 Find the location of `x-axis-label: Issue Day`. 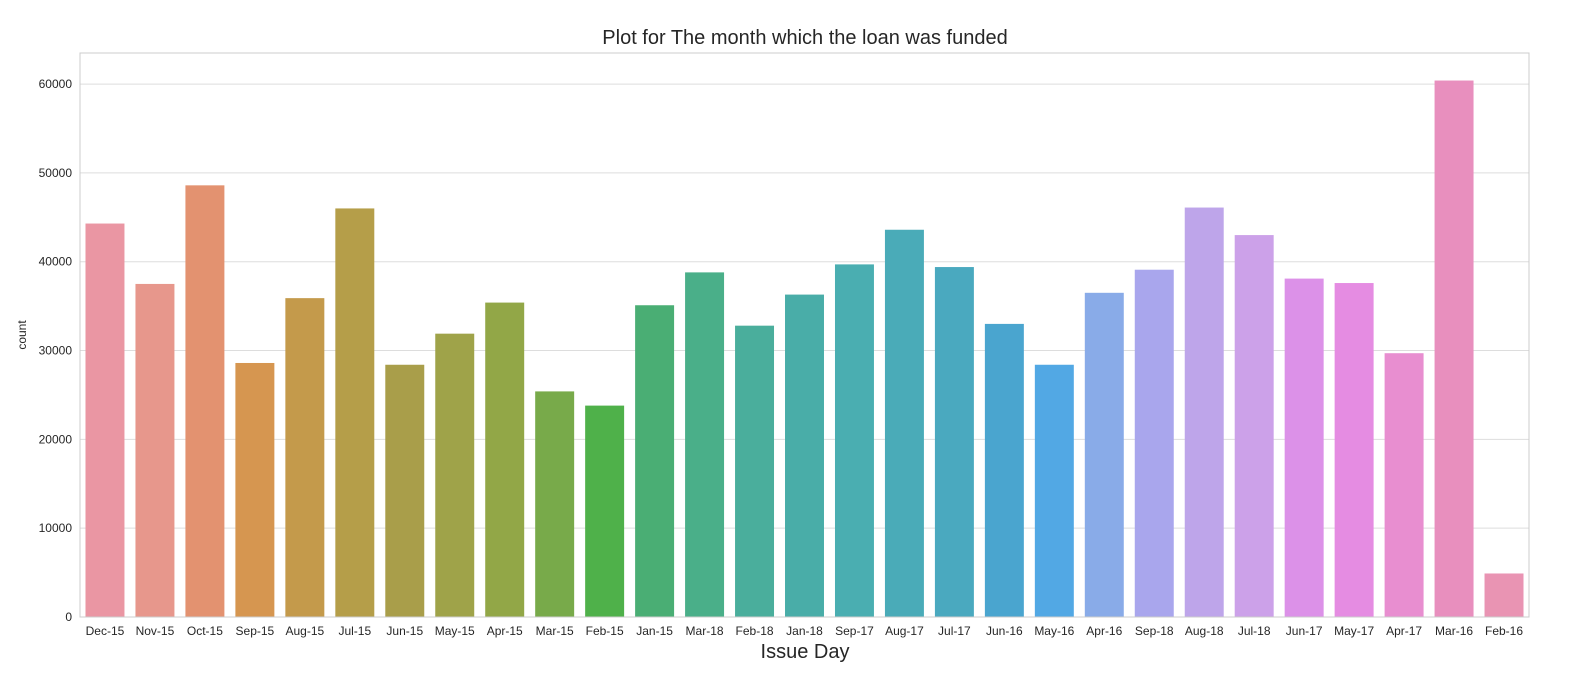

x-axis-label: Issue Day is located at coordinates (805, 652).